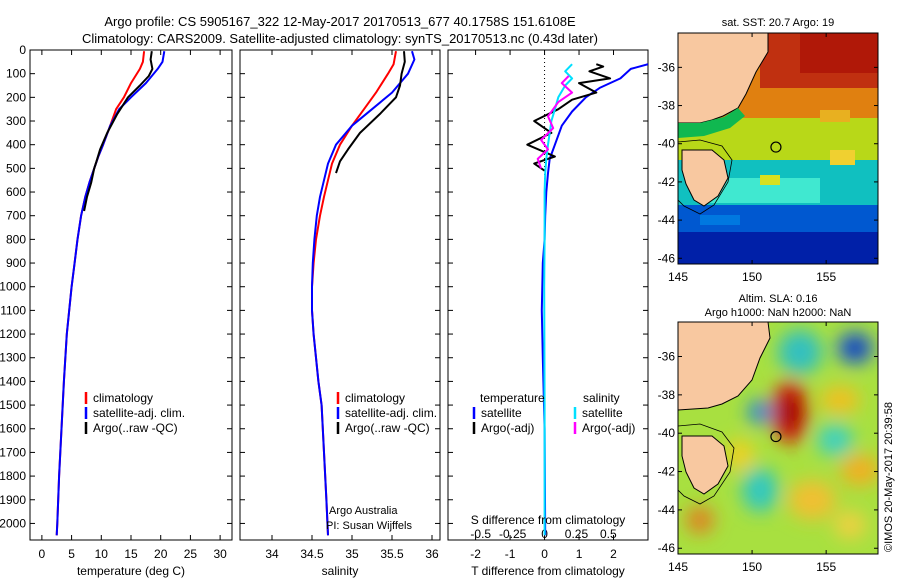 Image resolution: width=900 pixels, height=580 pixels. I want to click on salinity-lines, so click(363, 293).